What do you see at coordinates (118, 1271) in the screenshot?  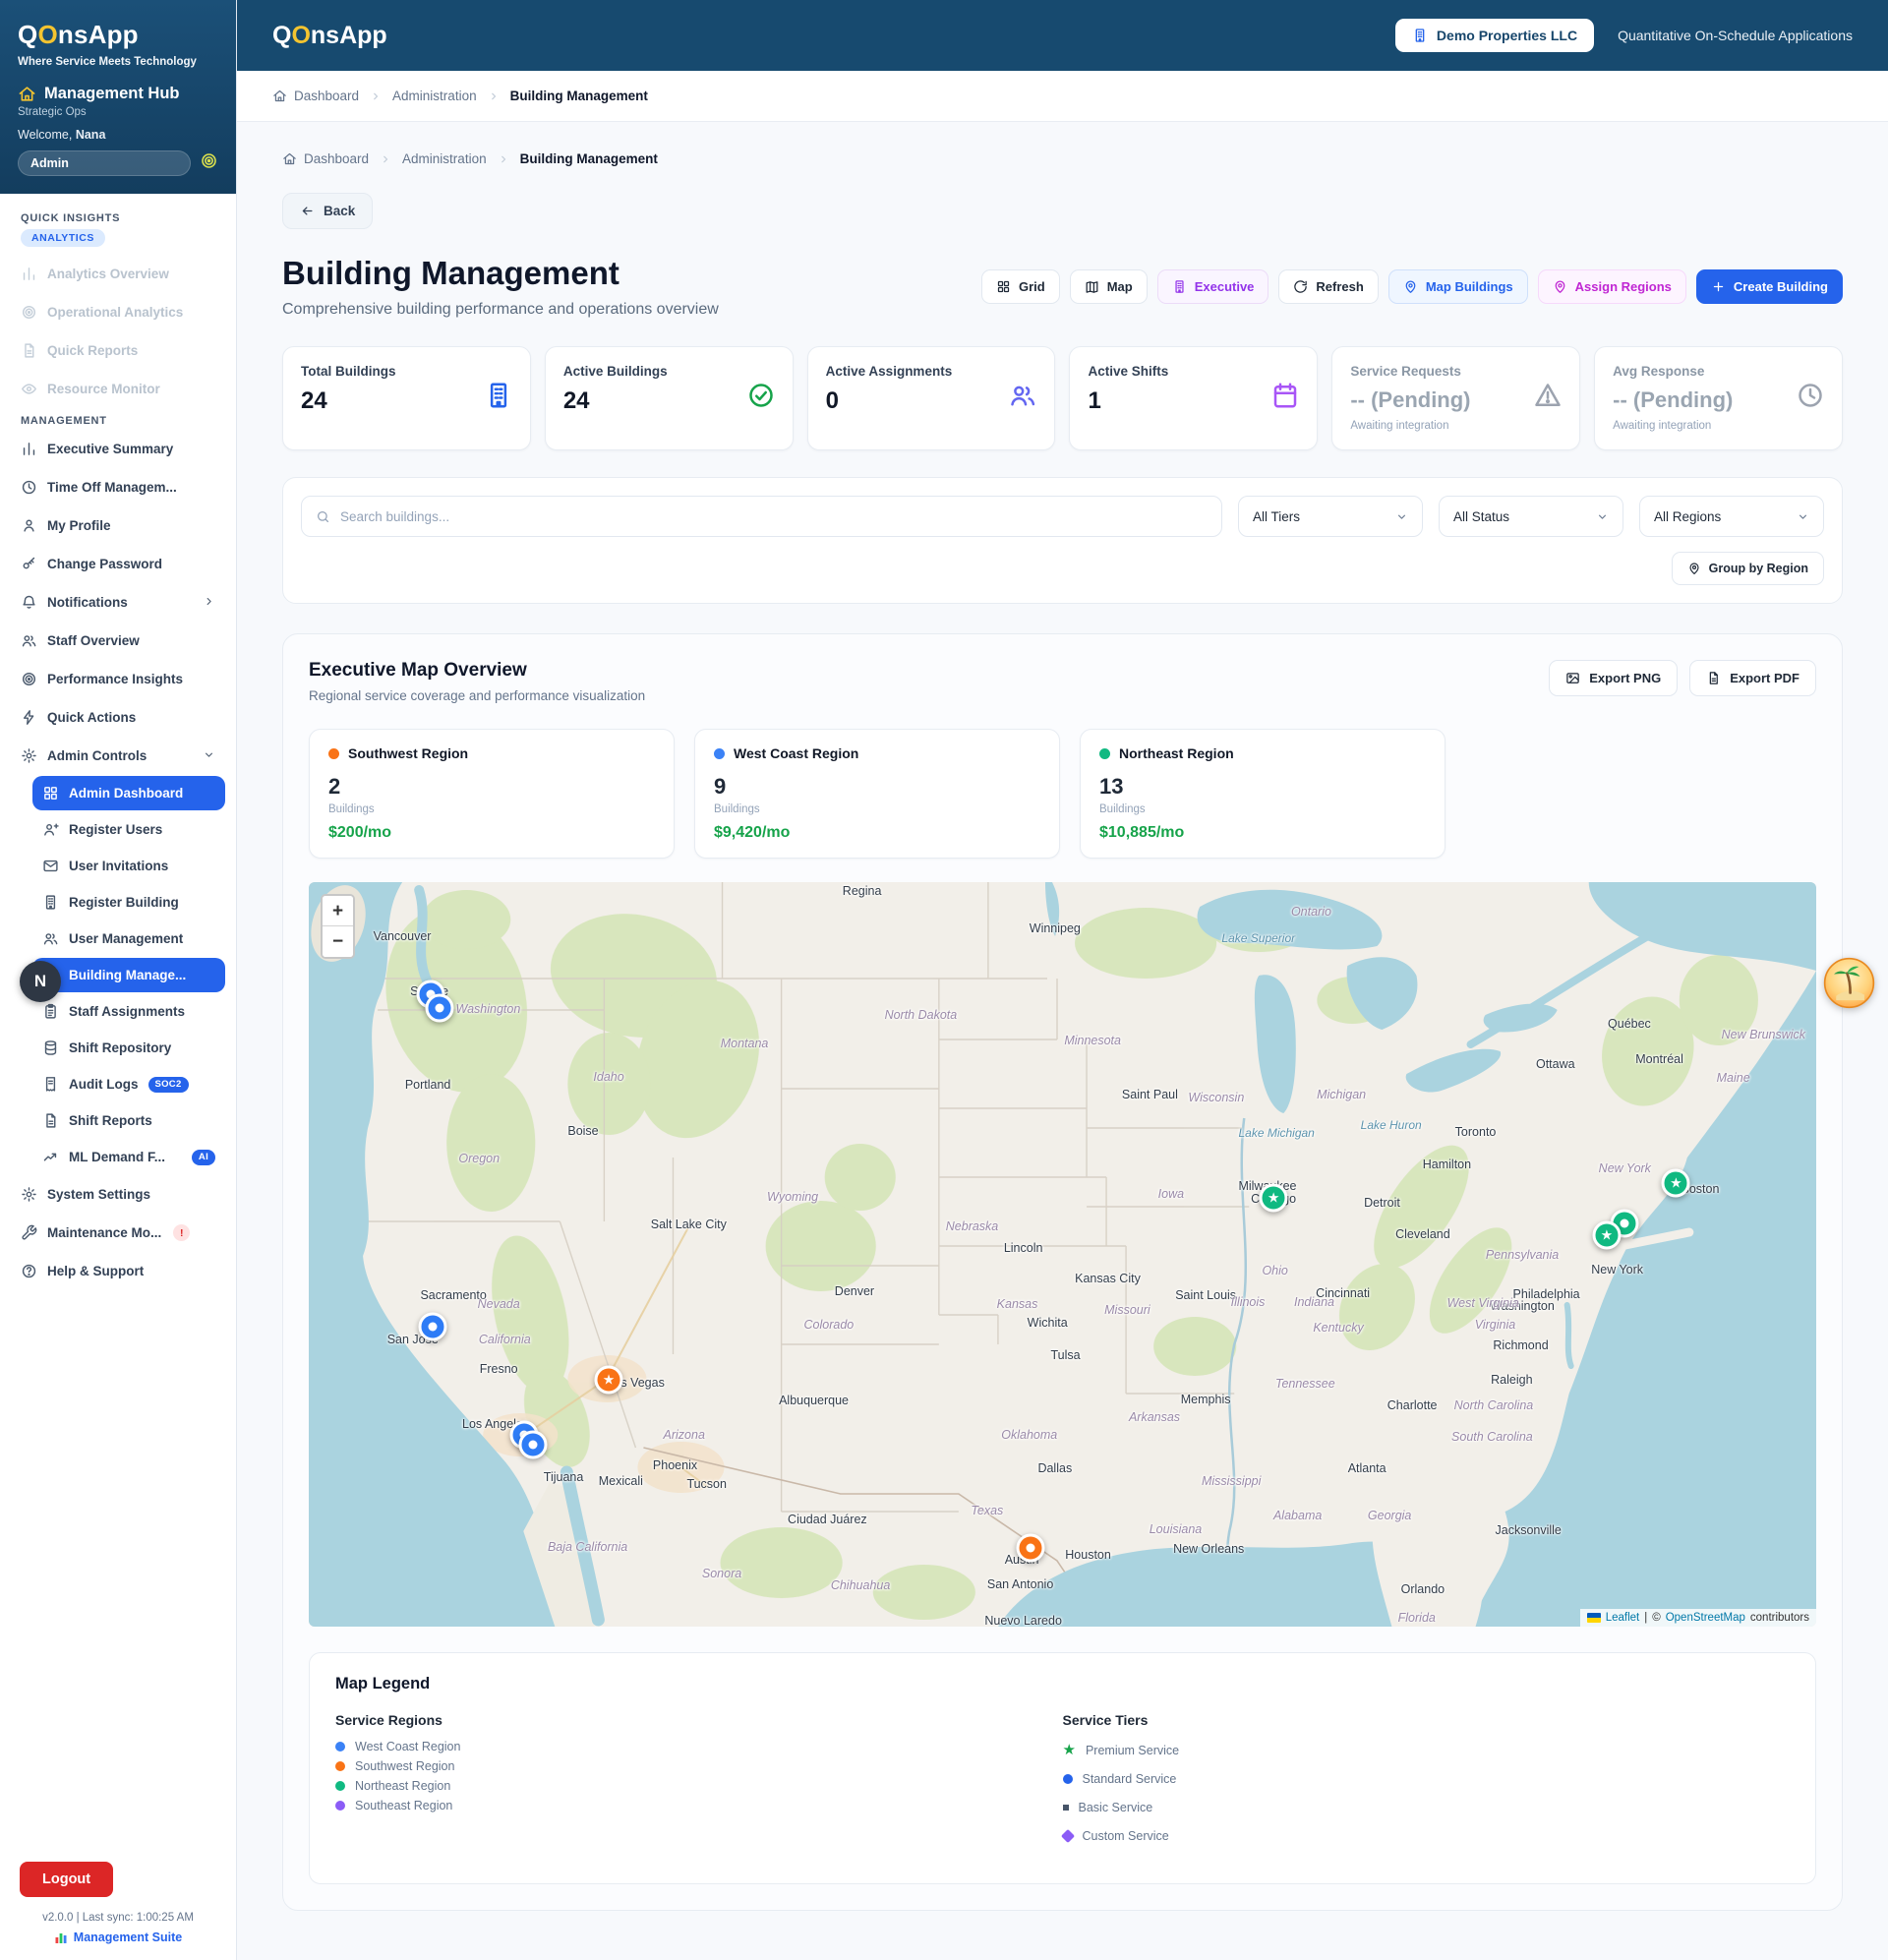 I see `sidebar-item-help-support: Help & Support` at bounding box center [118, 1271].